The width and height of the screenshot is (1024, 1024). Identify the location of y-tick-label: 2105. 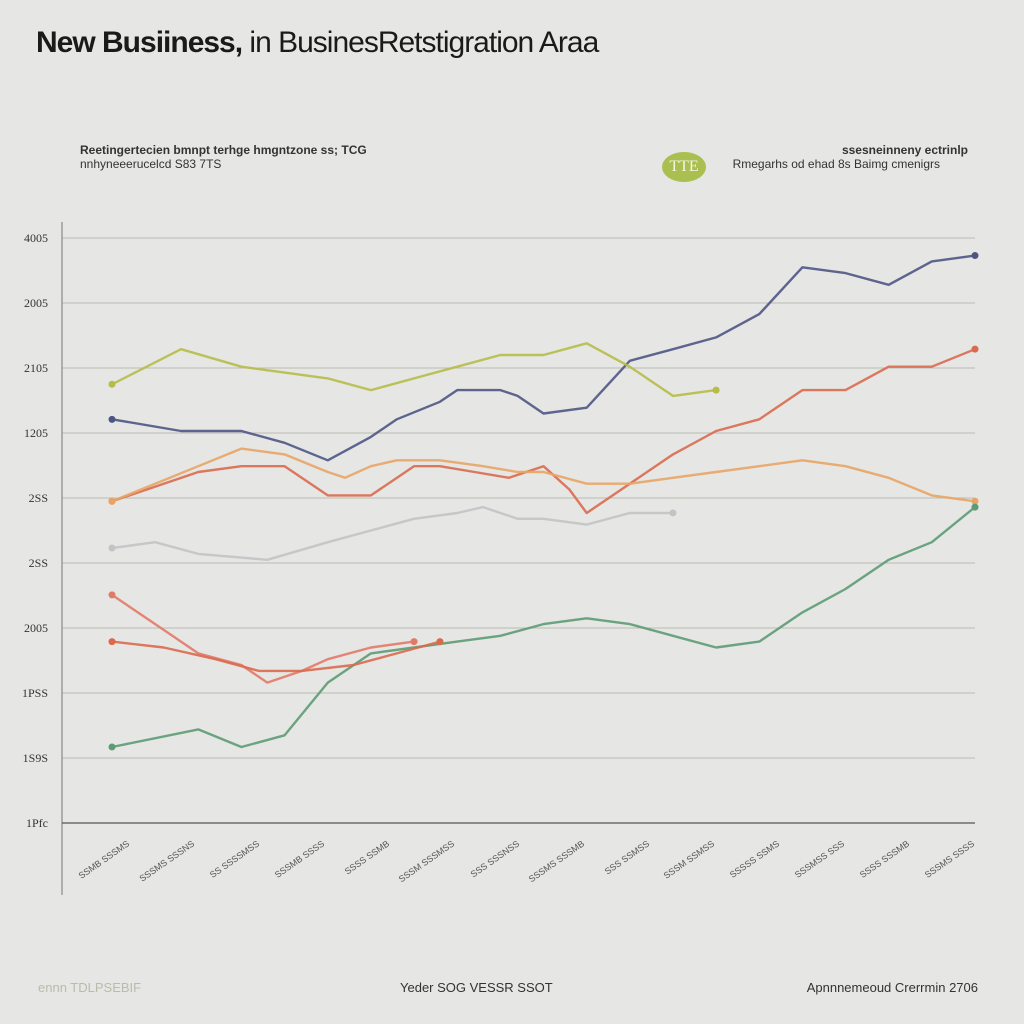
(36, 368).